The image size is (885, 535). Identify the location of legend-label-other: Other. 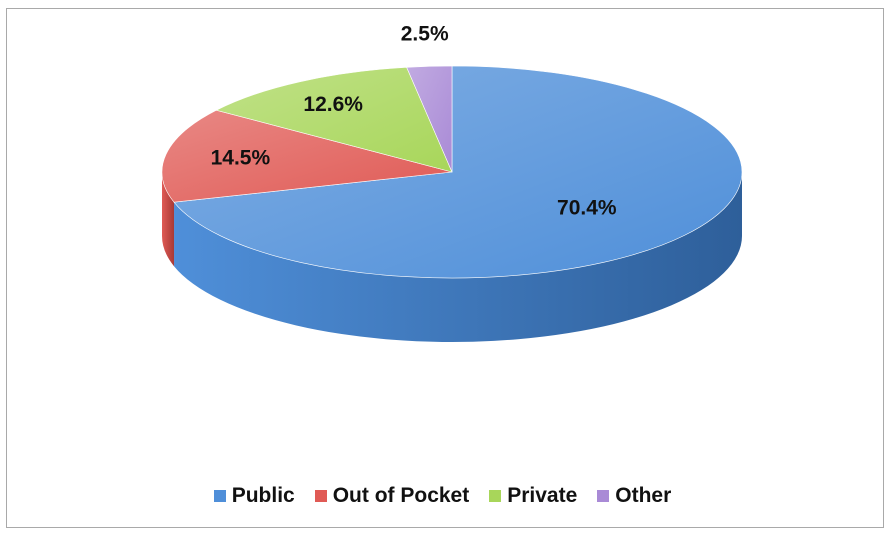
(643, 495).